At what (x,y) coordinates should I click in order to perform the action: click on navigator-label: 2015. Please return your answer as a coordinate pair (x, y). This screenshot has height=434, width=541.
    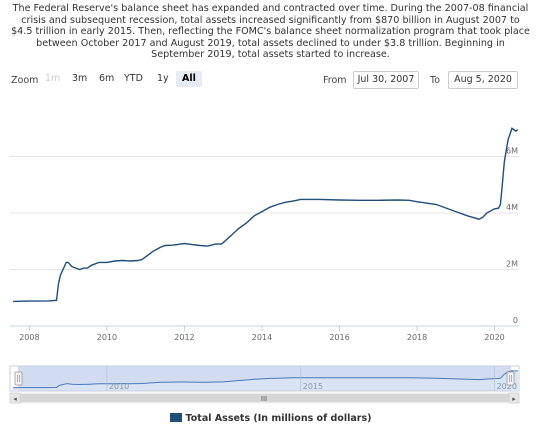
    Looking at the image, I should click on (313, 386).